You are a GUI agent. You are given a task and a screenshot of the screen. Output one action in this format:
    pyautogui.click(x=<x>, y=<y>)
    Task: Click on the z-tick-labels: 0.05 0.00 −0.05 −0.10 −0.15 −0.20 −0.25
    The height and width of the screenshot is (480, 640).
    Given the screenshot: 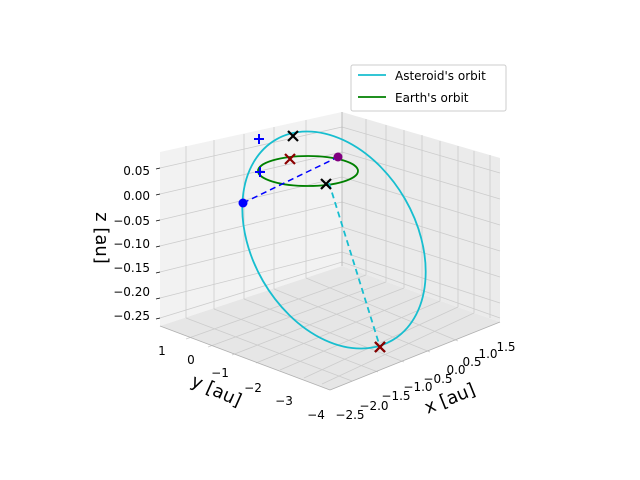 What is the action you would take?
    pyautogui.click(x=131, y=243)
    